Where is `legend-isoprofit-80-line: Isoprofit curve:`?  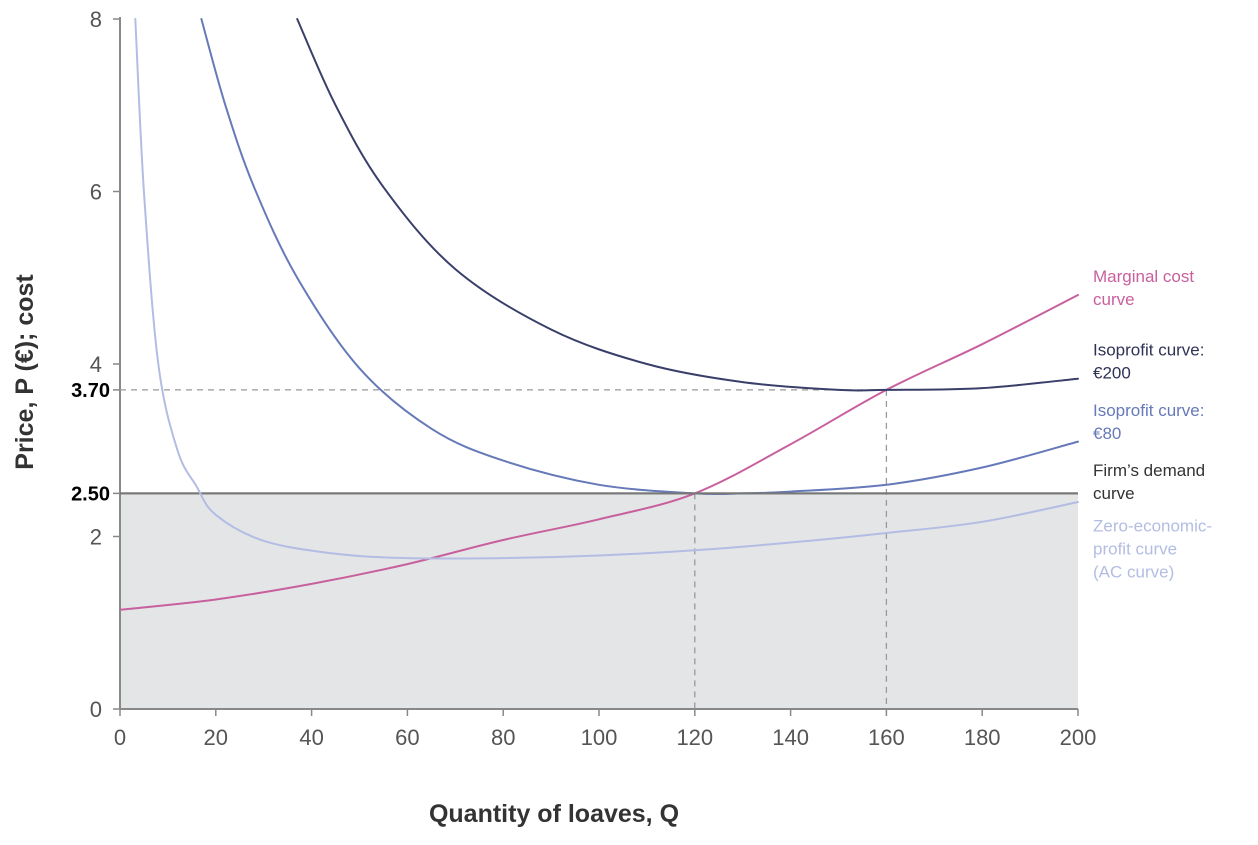
legend-isoprofit-80-line: Isoprofit curve: is located at coordinates (1149, 410).